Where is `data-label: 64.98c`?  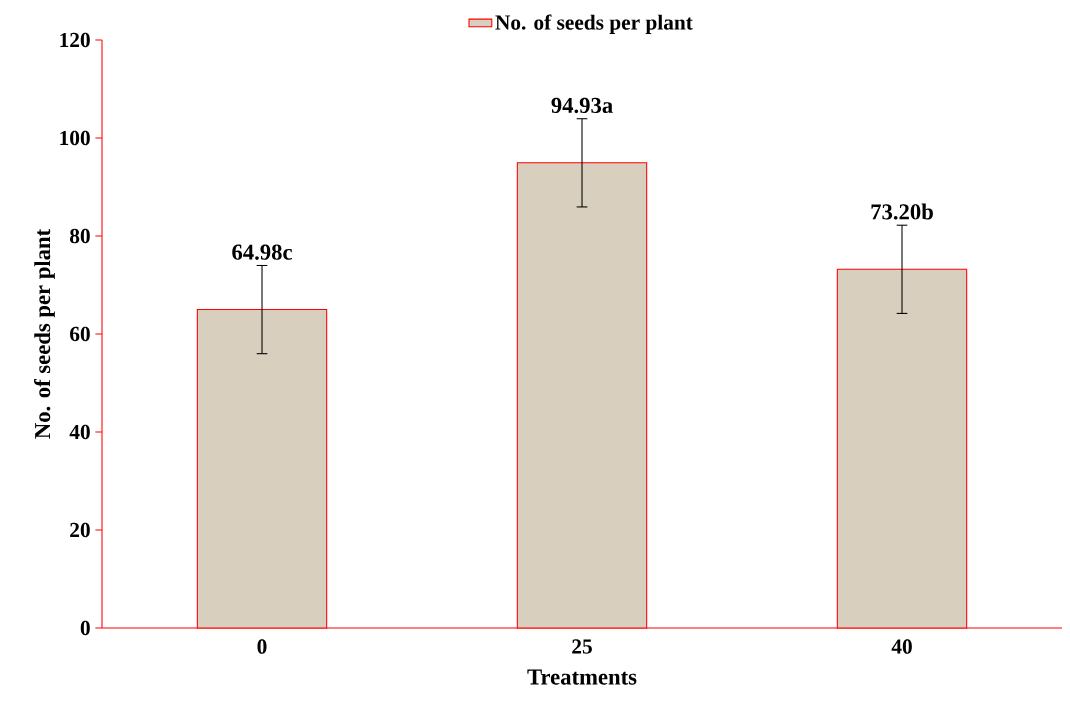 data-label: 64.98c is located at coordinates (262, 252).